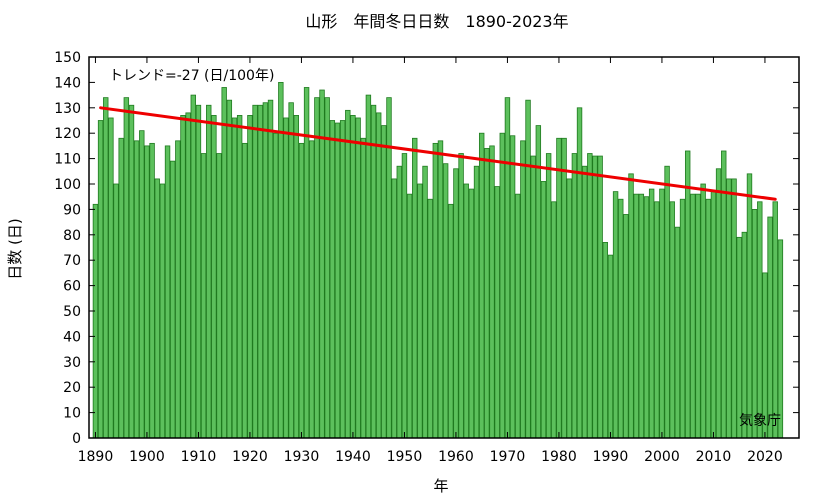  Describe the element at coordinates (245, 290) in the screenshot. I see `bar-1919` at that location.